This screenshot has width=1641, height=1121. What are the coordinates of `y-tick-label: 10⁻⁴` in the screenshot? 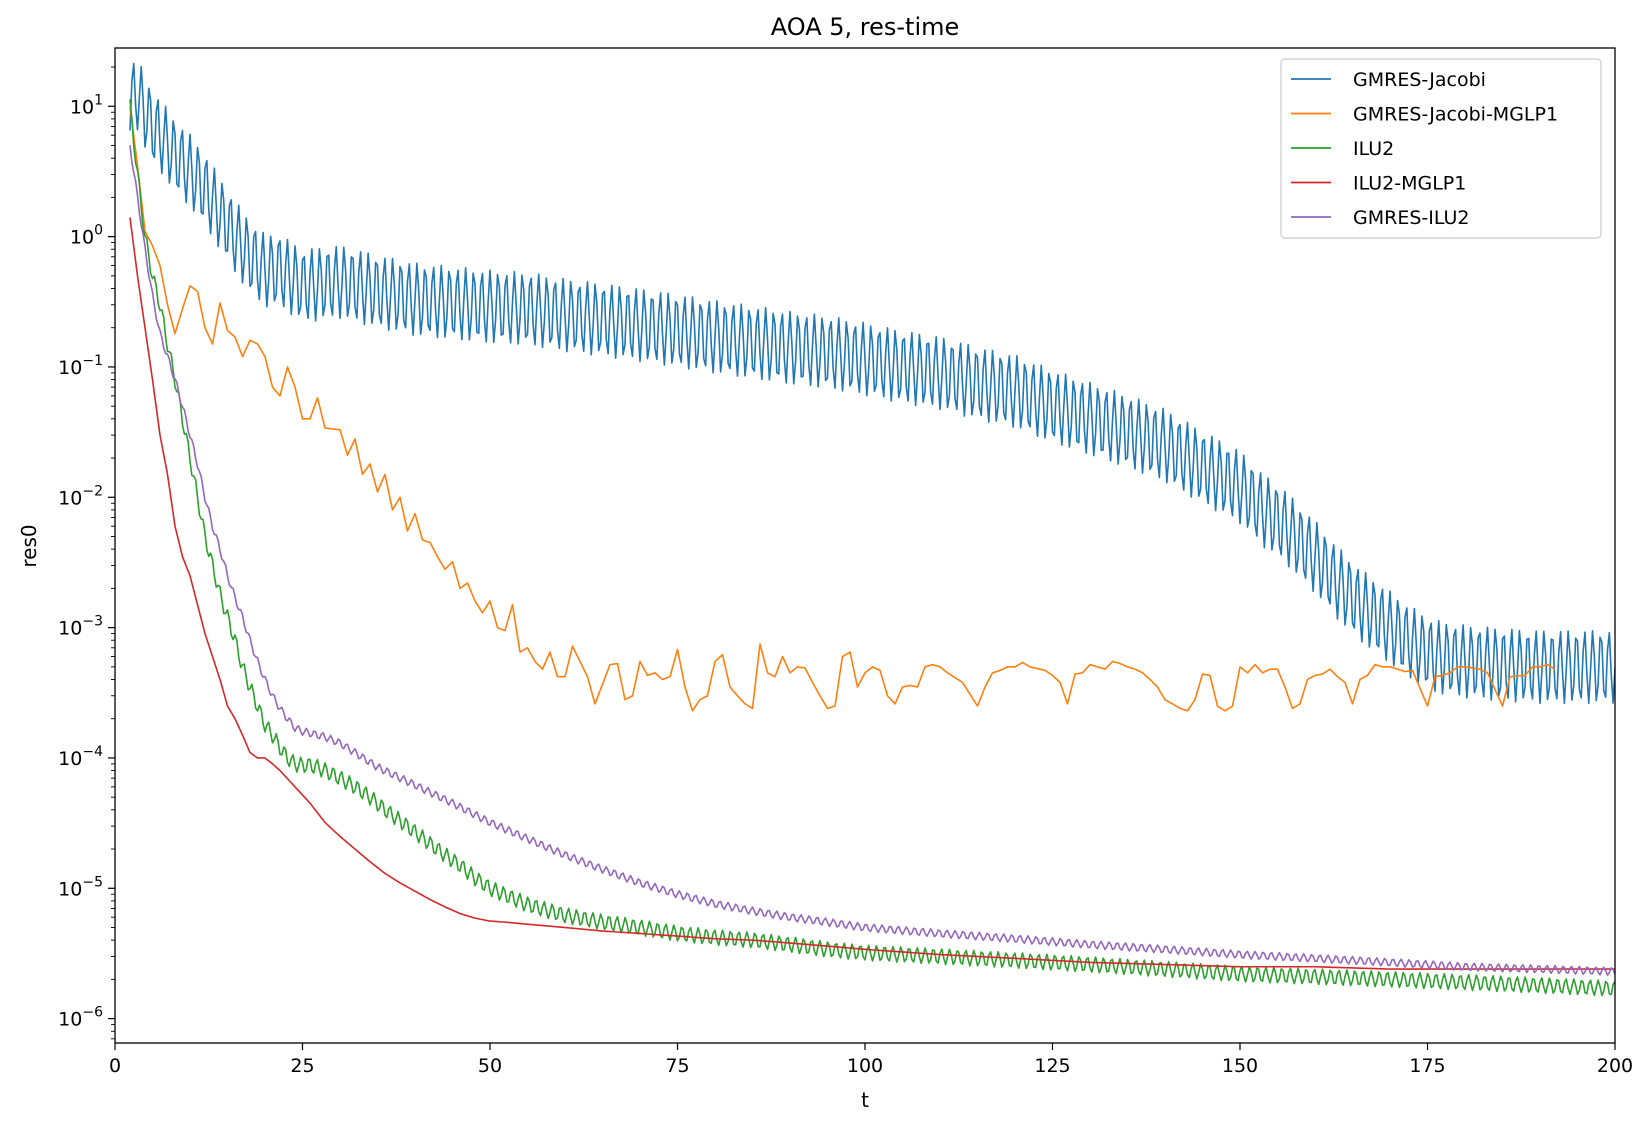 It's located at (80, 757).